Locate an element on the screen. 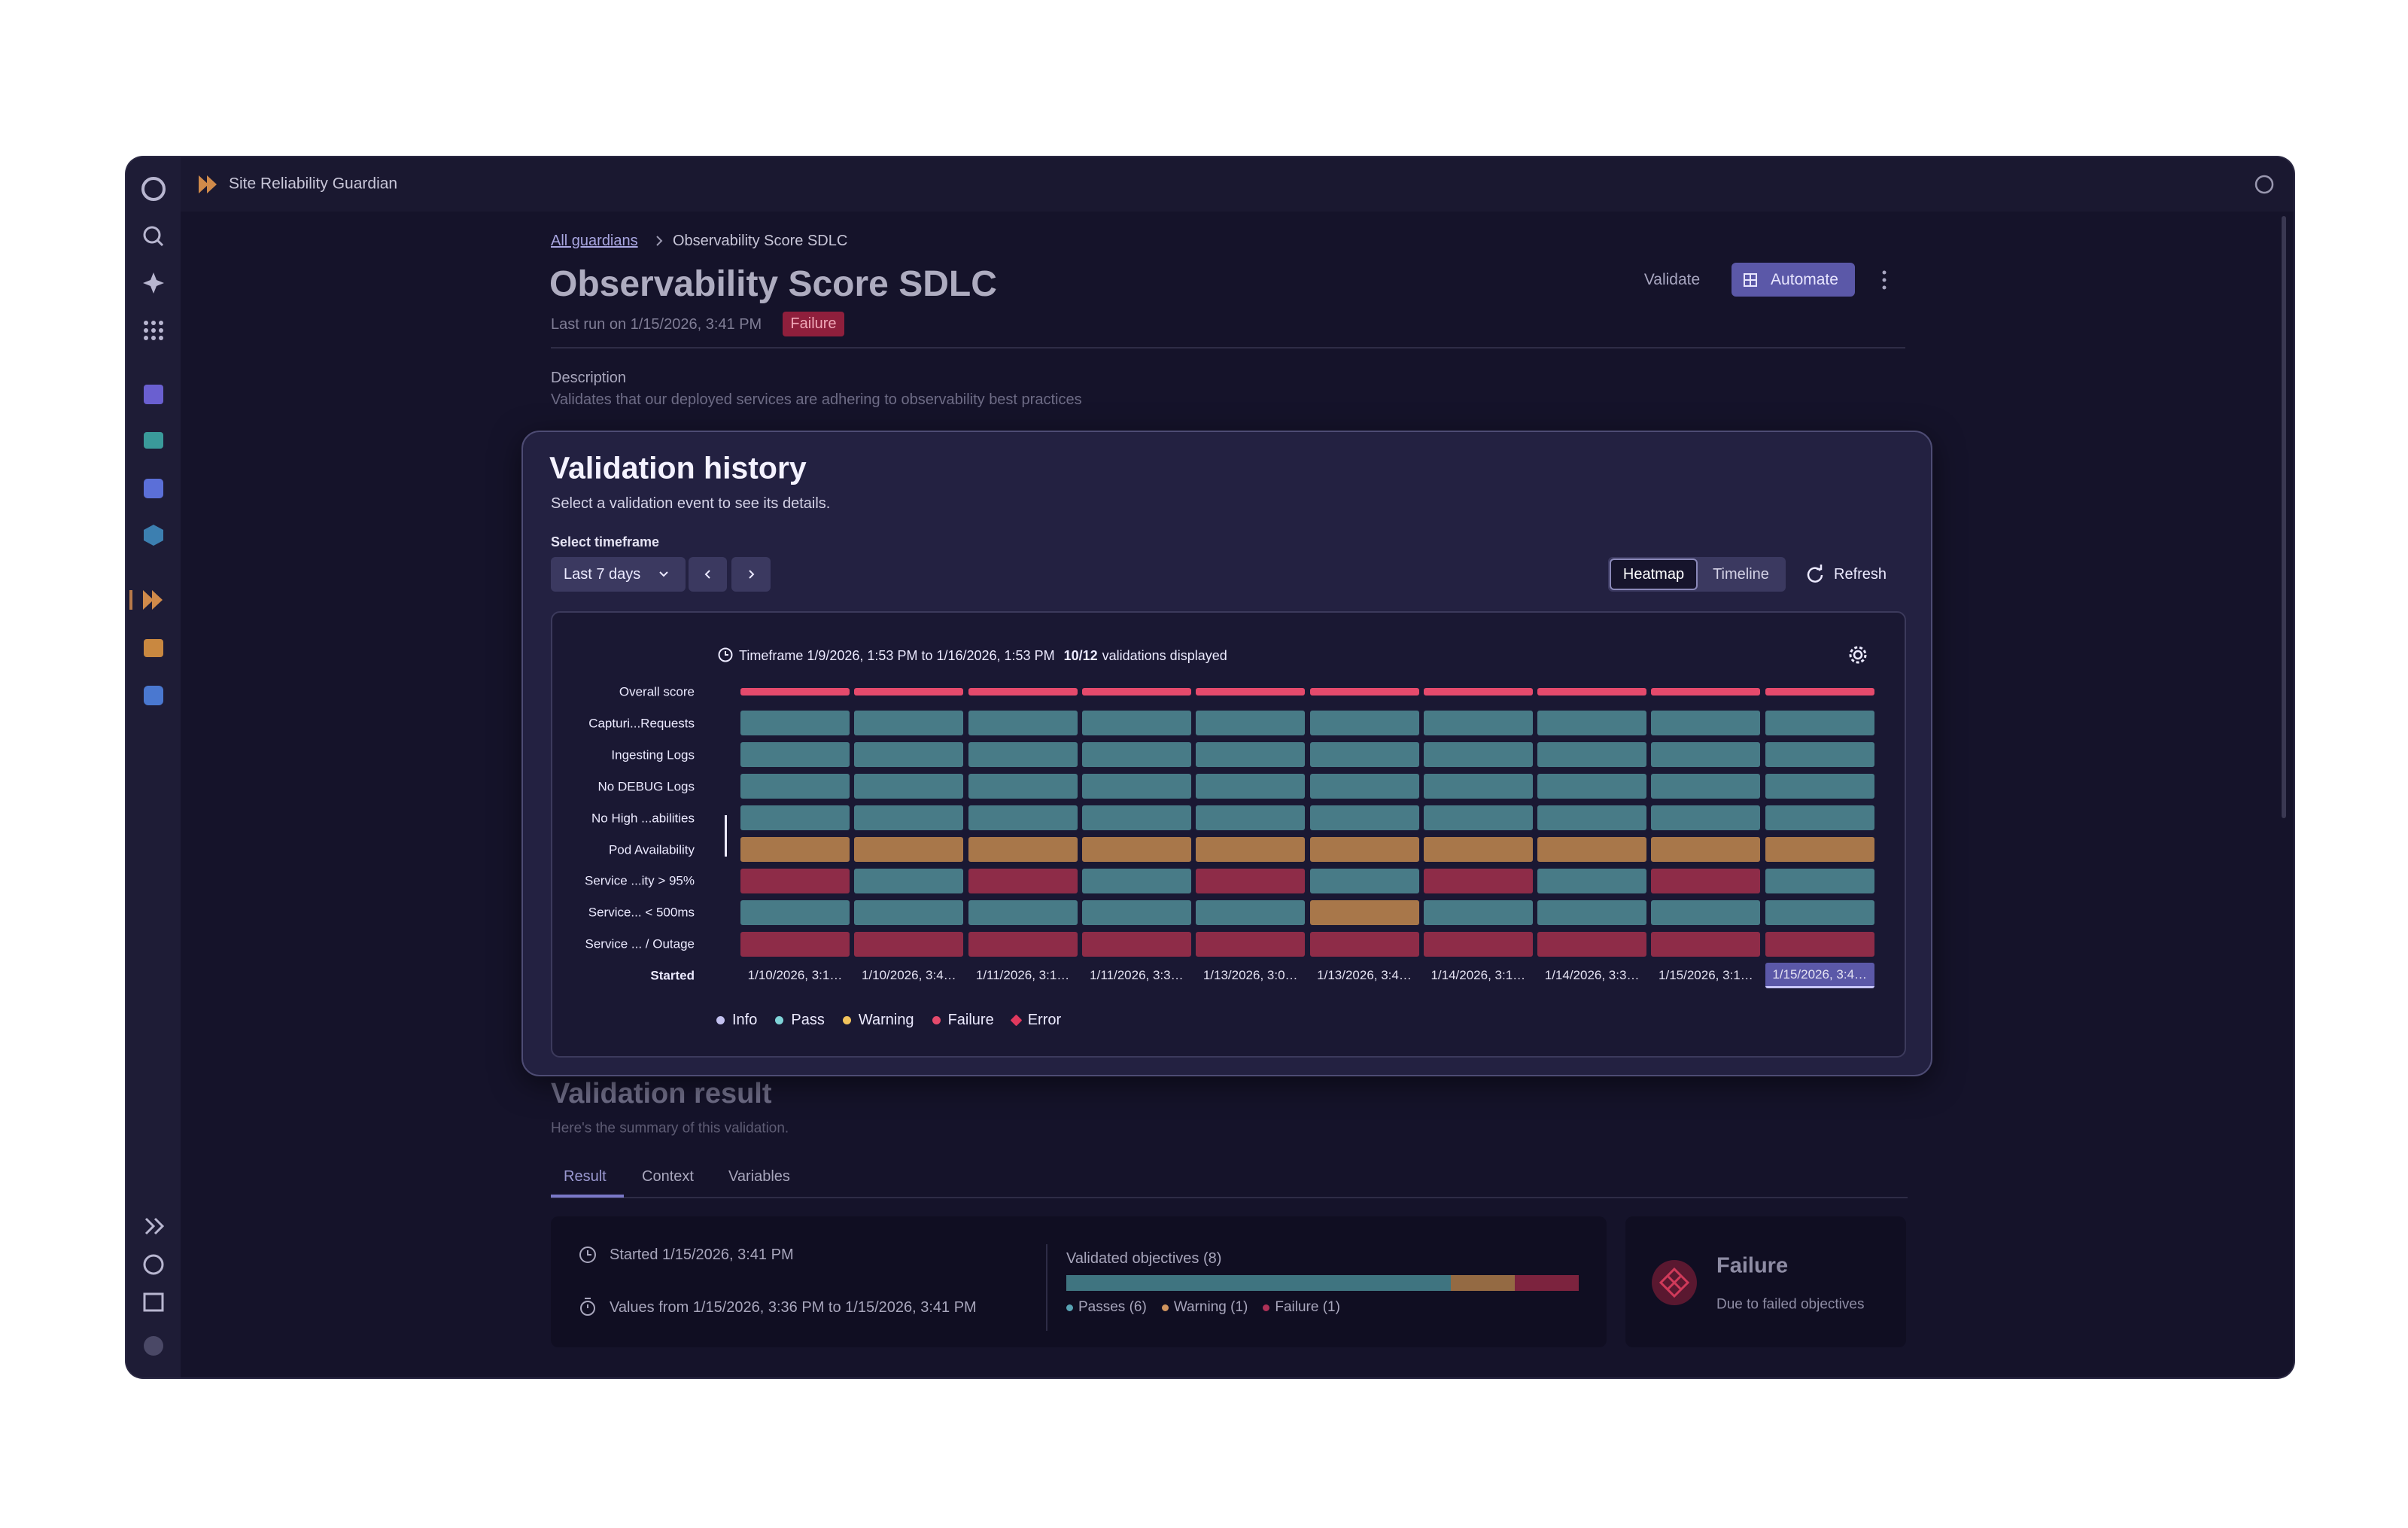 The width and height of the screenshot is (2408, 1528). help-icon is located at coordinates (153, 1264).